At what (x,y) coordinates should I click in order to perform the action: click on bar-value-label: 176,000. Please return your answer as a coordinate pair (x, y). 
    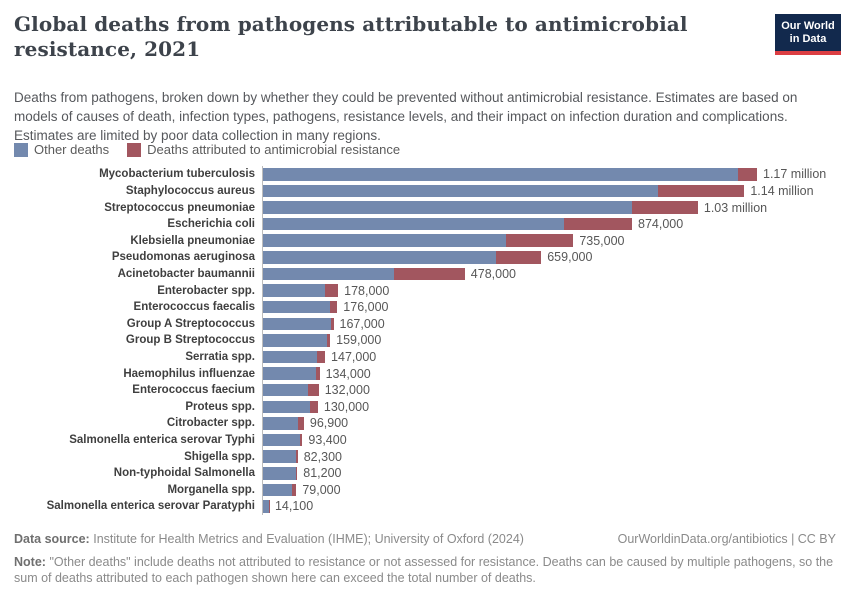
    Looking at the image, I should click on (366, 307).